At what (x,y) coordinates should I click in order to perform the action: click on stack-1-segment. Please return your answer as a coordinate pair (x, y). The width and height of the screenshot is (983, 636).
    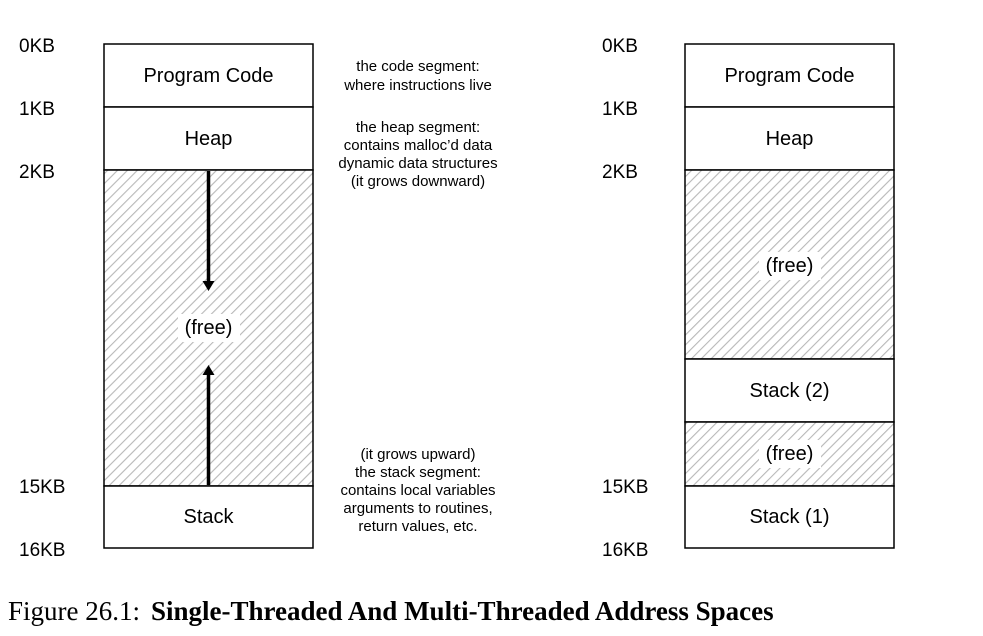
    Looking at the image, I should click on (789, 517).